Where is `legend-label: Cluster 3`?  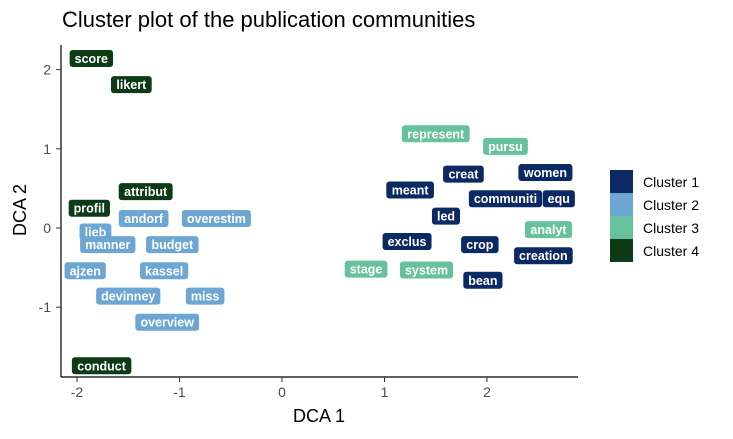
legend-label: Cluster 3 is located at coordinates (671, 228).